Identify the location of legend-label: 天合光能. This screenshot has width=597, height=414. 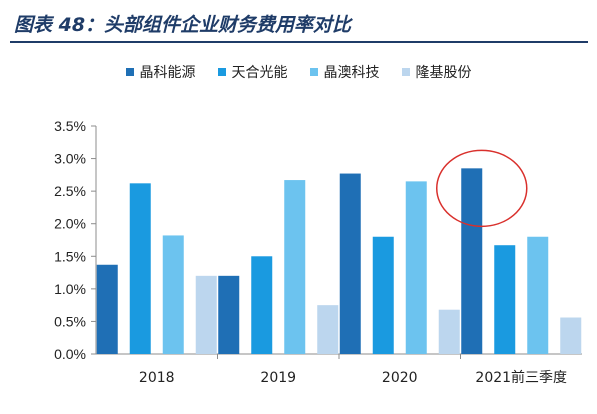
(259, 73).